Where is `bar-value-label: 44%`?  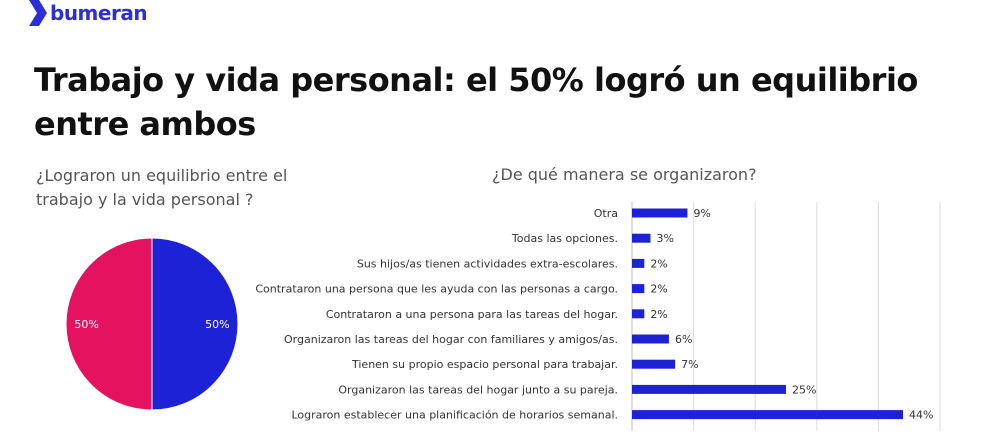
bar-value-label: 44% is located at coordinates (921, 415).